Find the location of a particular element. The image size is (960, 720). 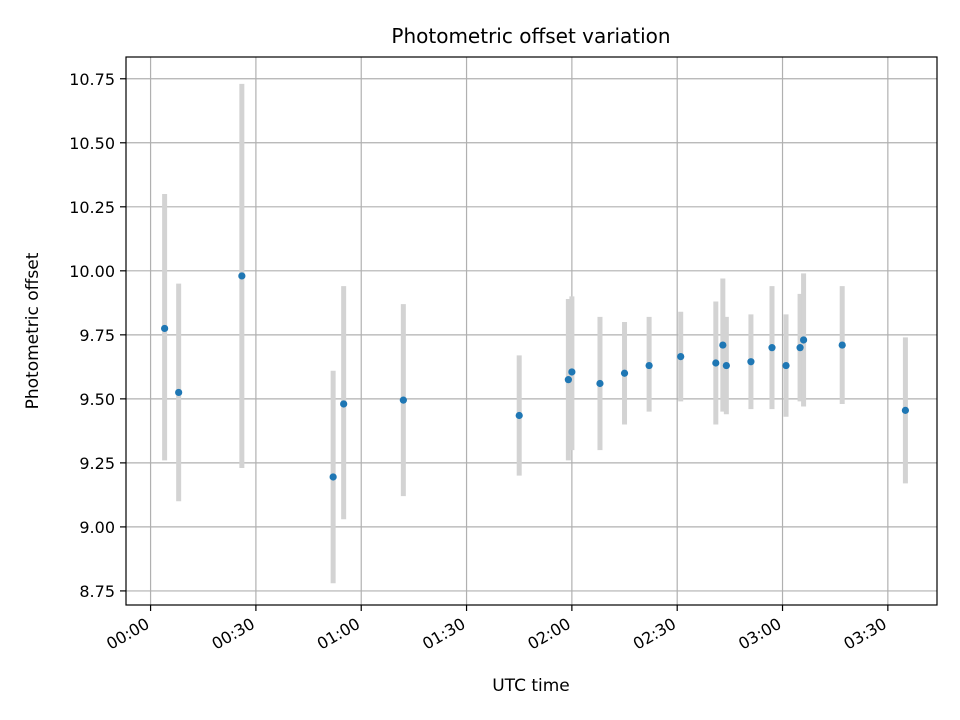

y-axis-ticks: 8.75 9.00 9.25 9.50 9.75 10.00 10.25 10.50 10.75 is located at coordinates (97, 335).